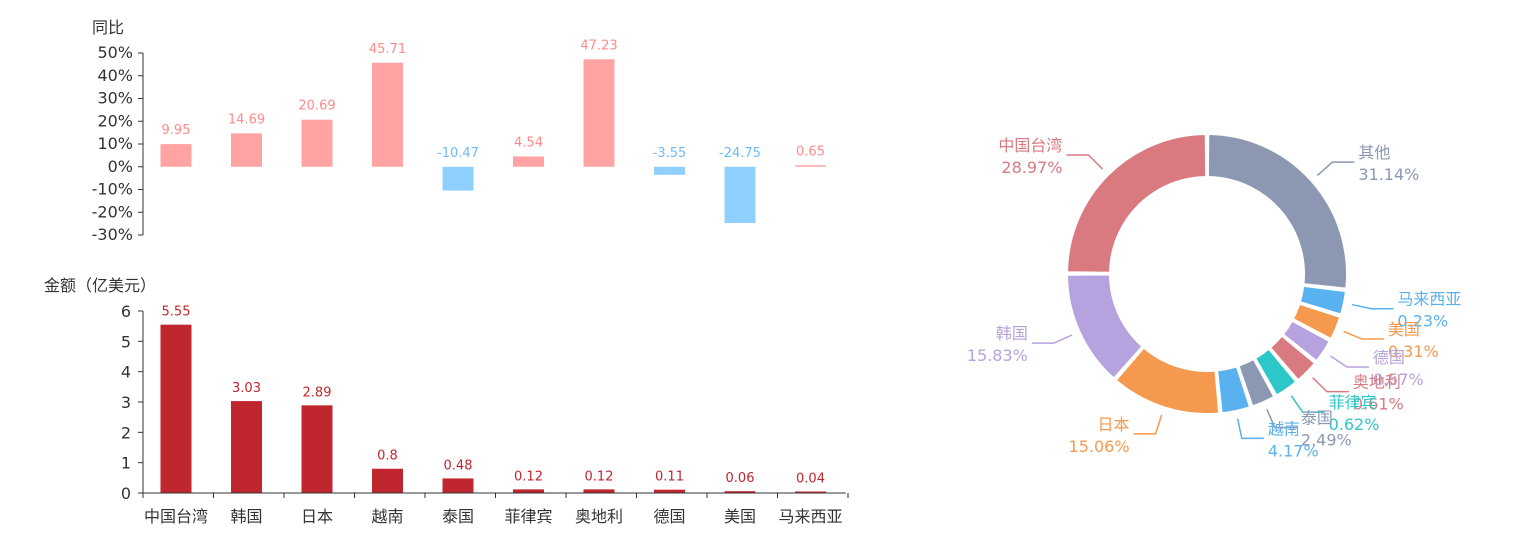 This screenshot has height=547, width=1518. What do you see at coordinates (126, 493) in the screenshot?
I see `amount-y-tick-label: 0` at bounding box center [126, 493].